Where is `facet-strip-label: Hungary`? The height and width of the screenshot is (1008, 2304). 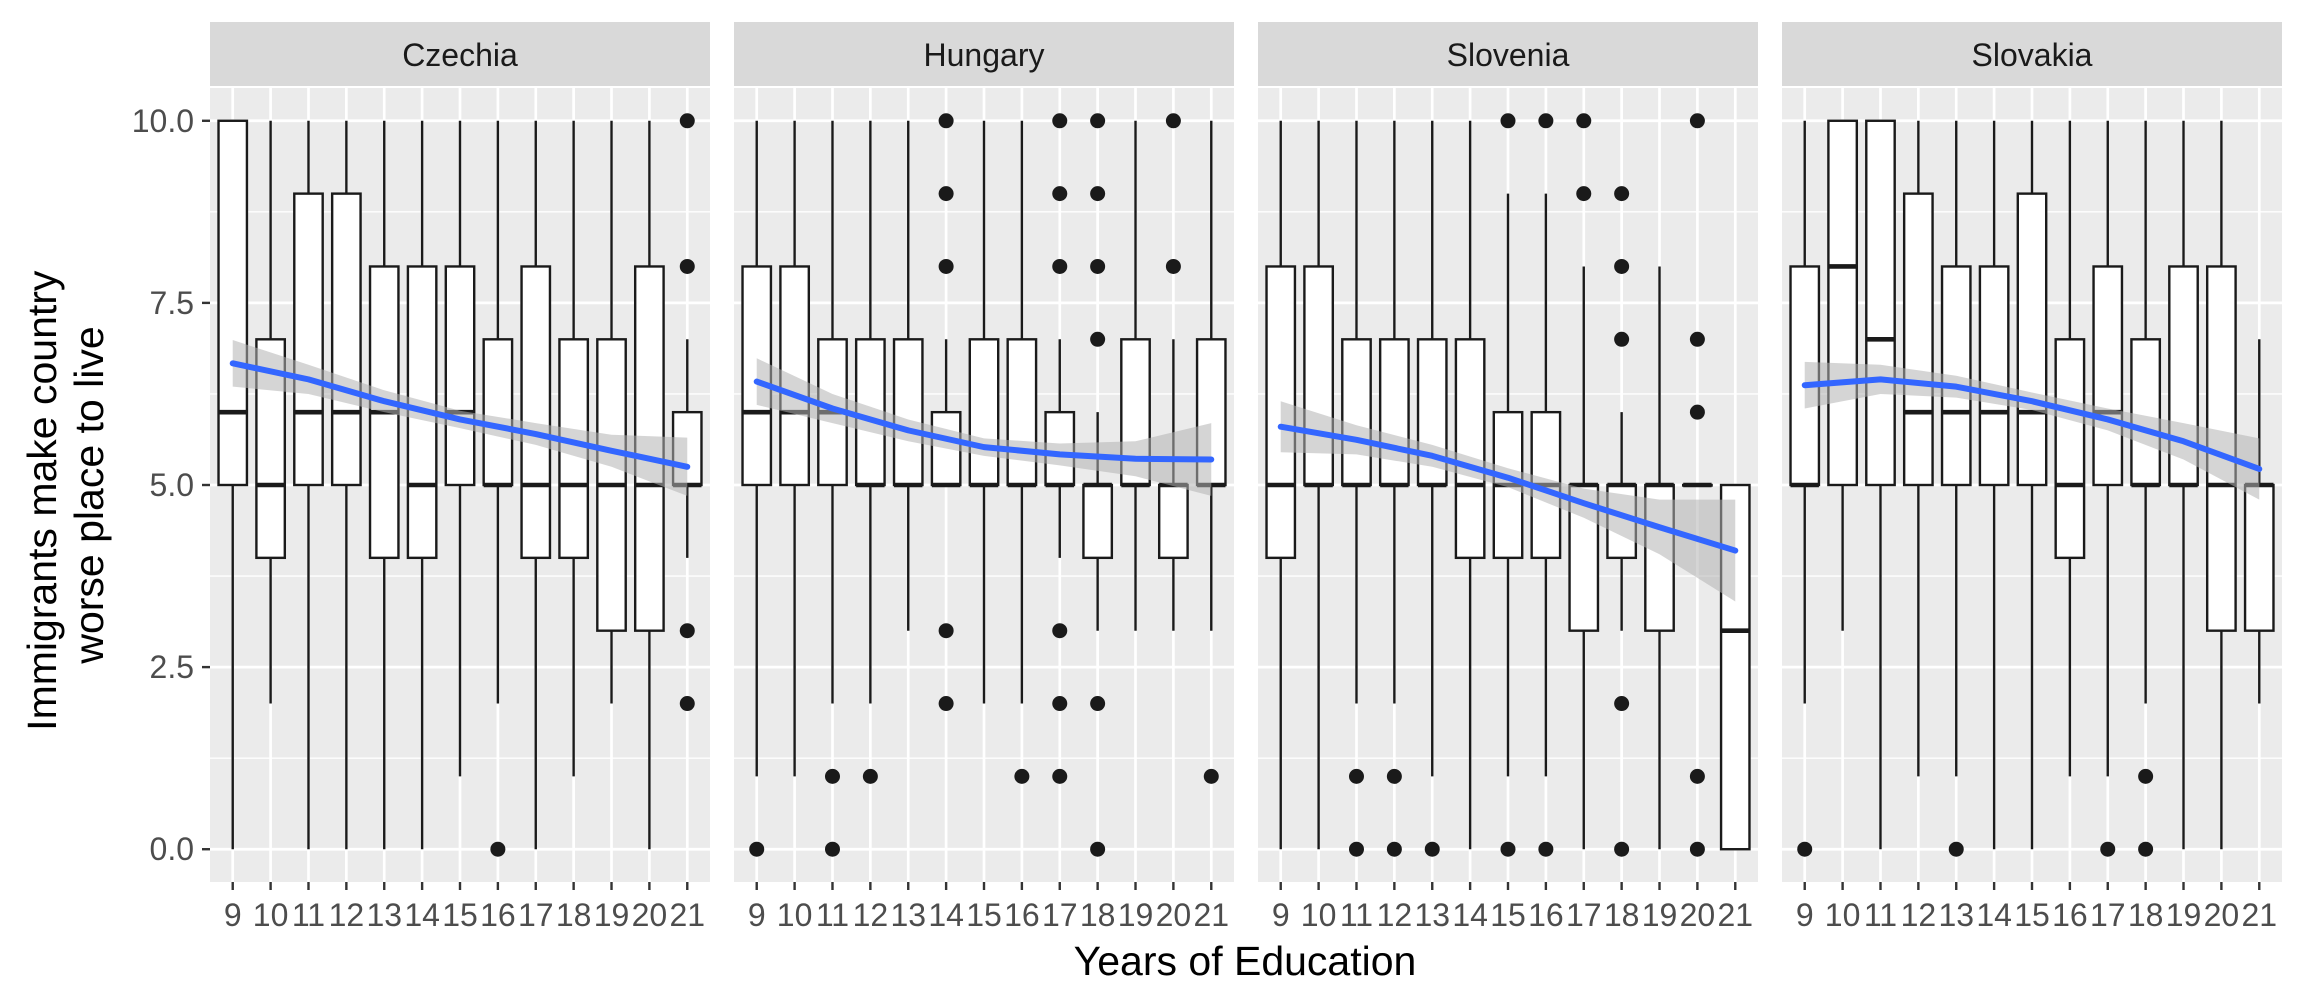
facet-strip-label: Hungary is located at coordinates (984, 55).